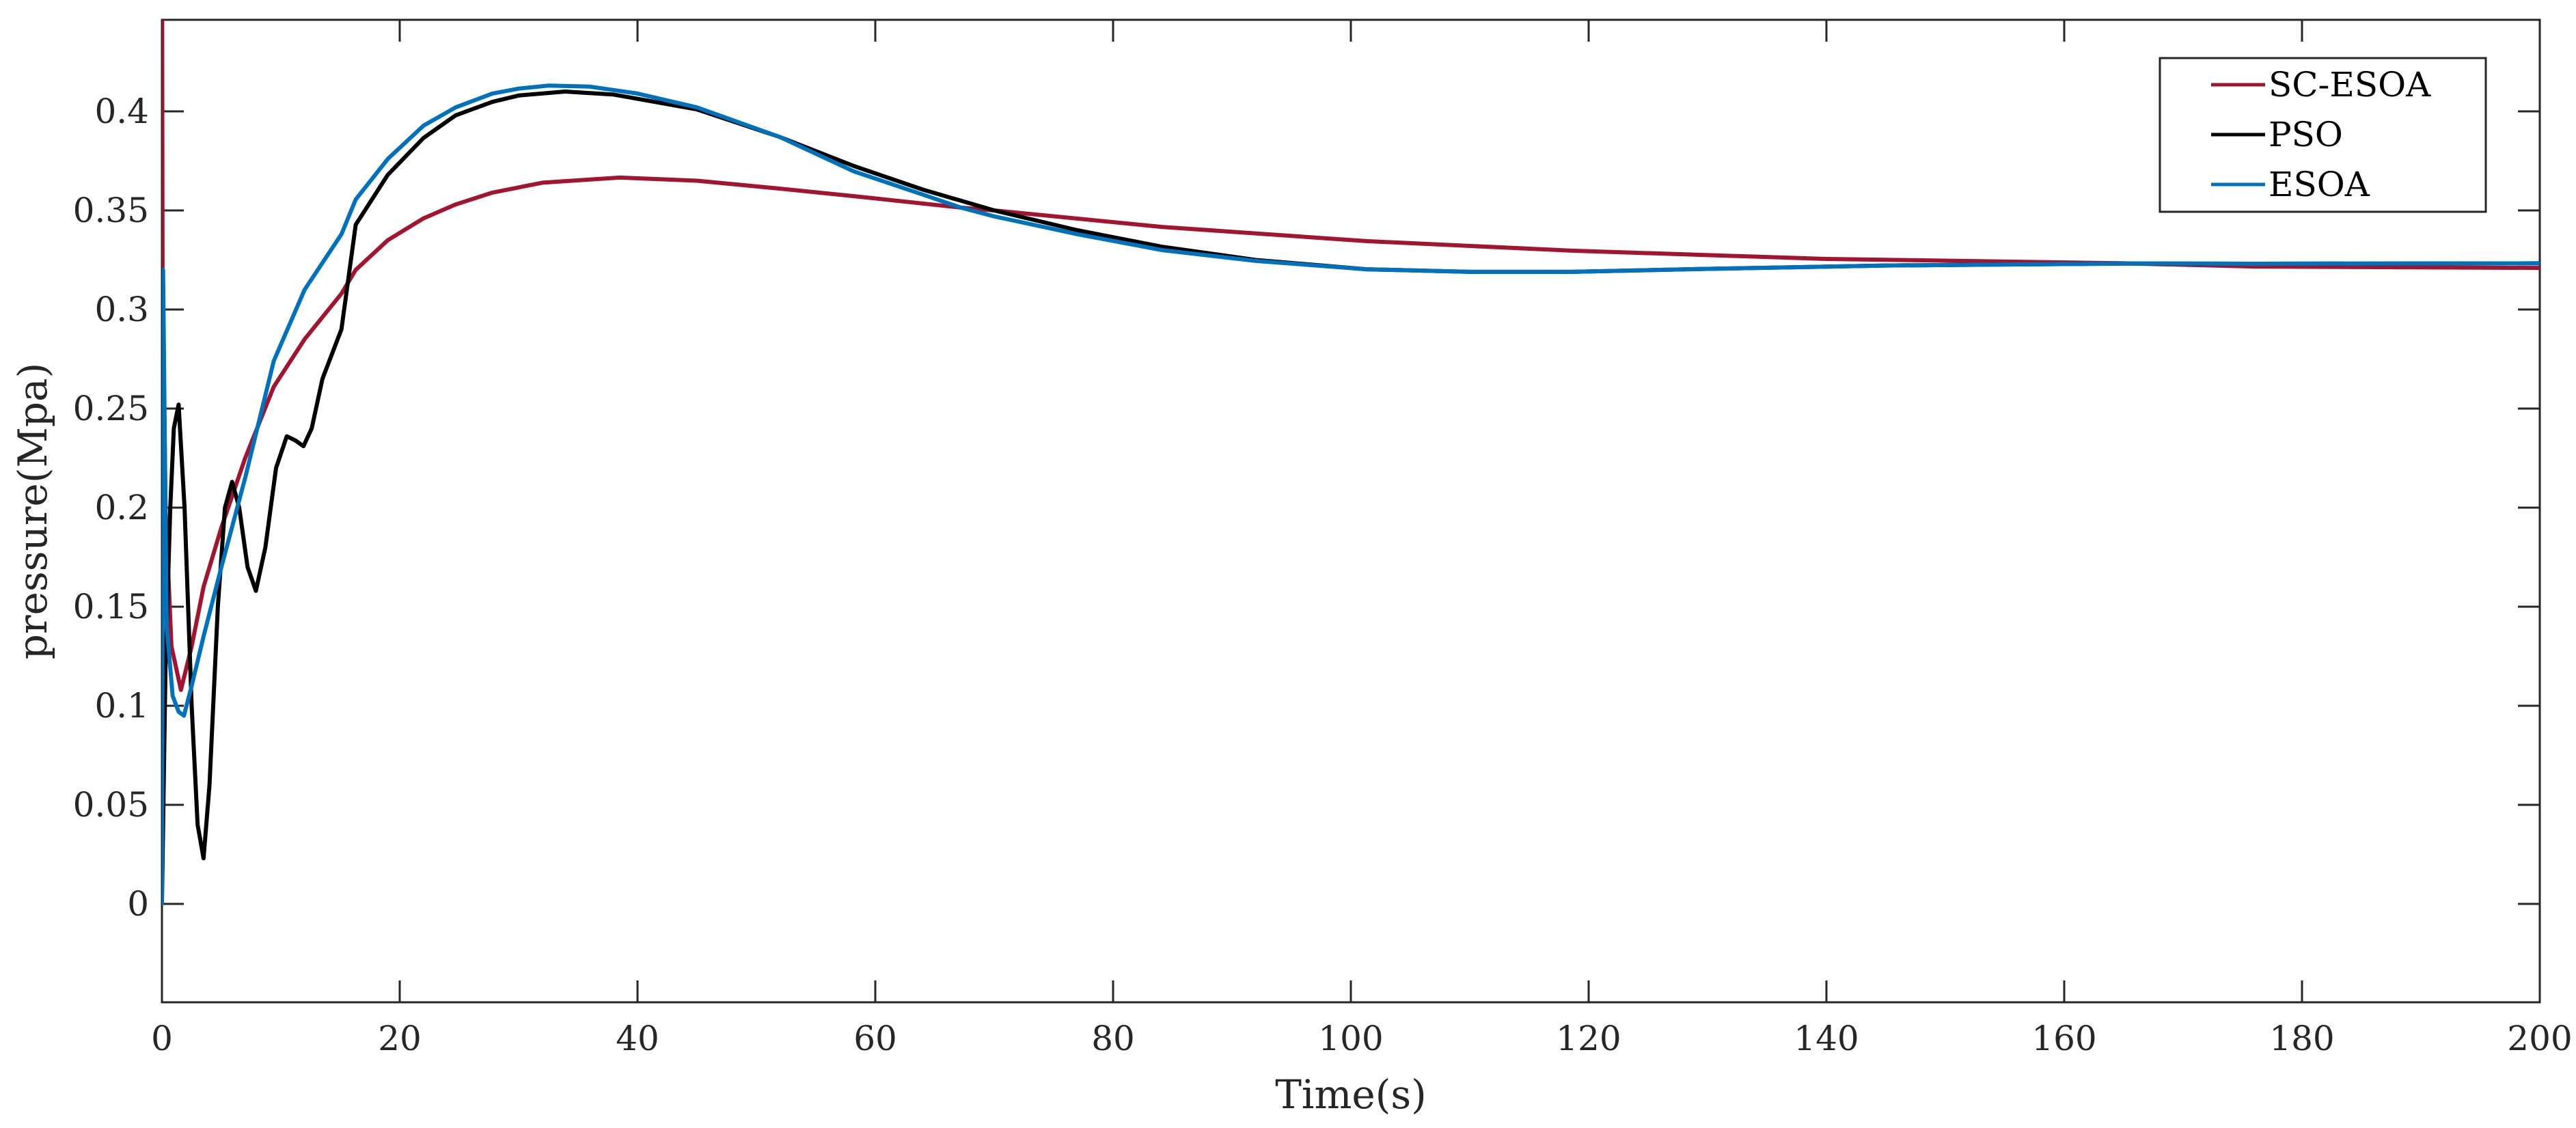 This screenshot has height=1128, width=2576. What do you see at coordinates (111, 408) in the screenshot?
I see `y-tick-label: 0.25` at bounding box center [111, 408].